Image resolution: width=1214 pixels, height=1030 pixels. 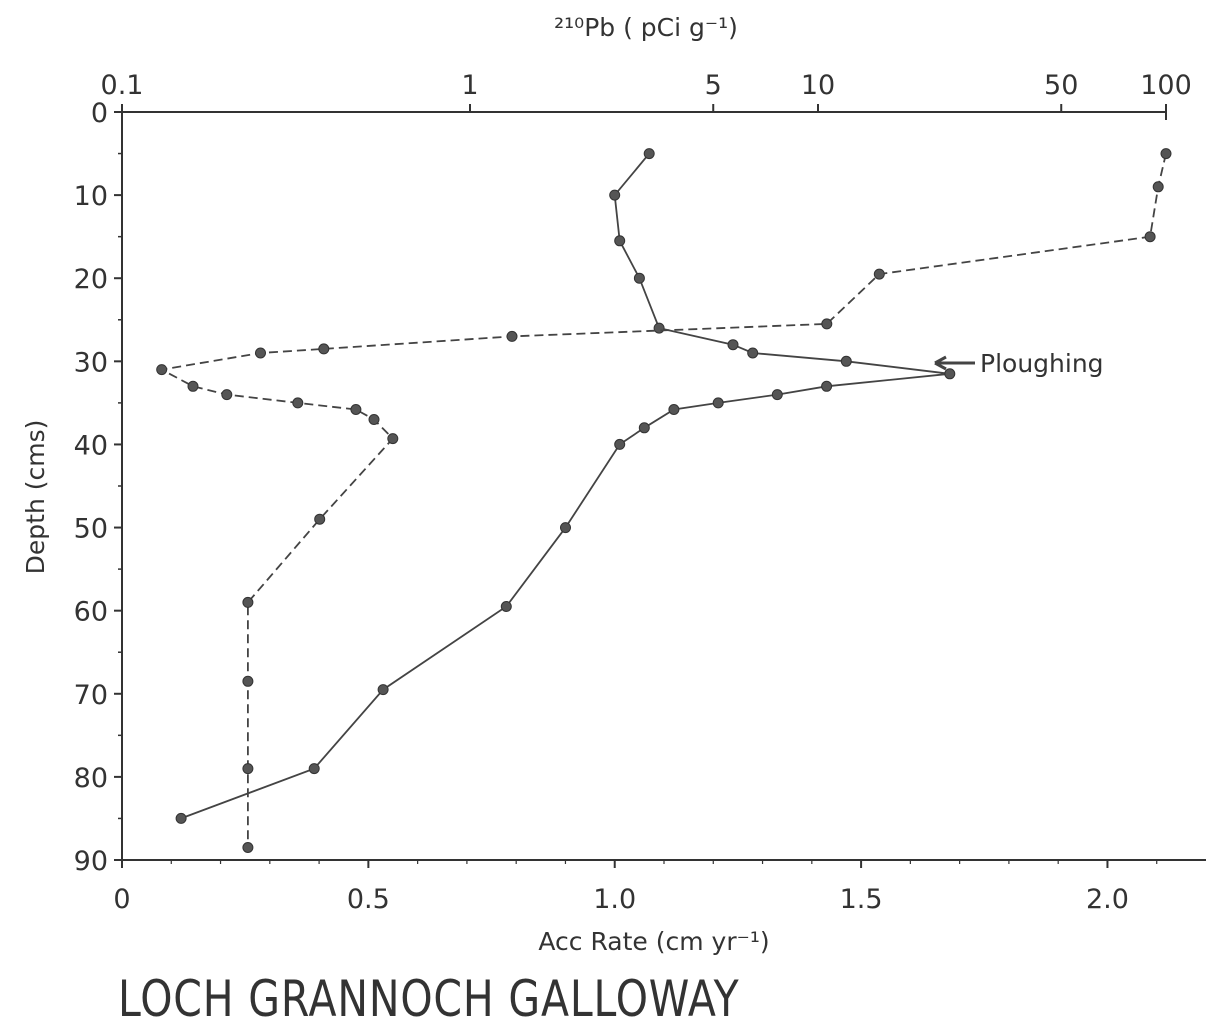 I want to click on y-tick-label: 20, so click(x=91, y=279).